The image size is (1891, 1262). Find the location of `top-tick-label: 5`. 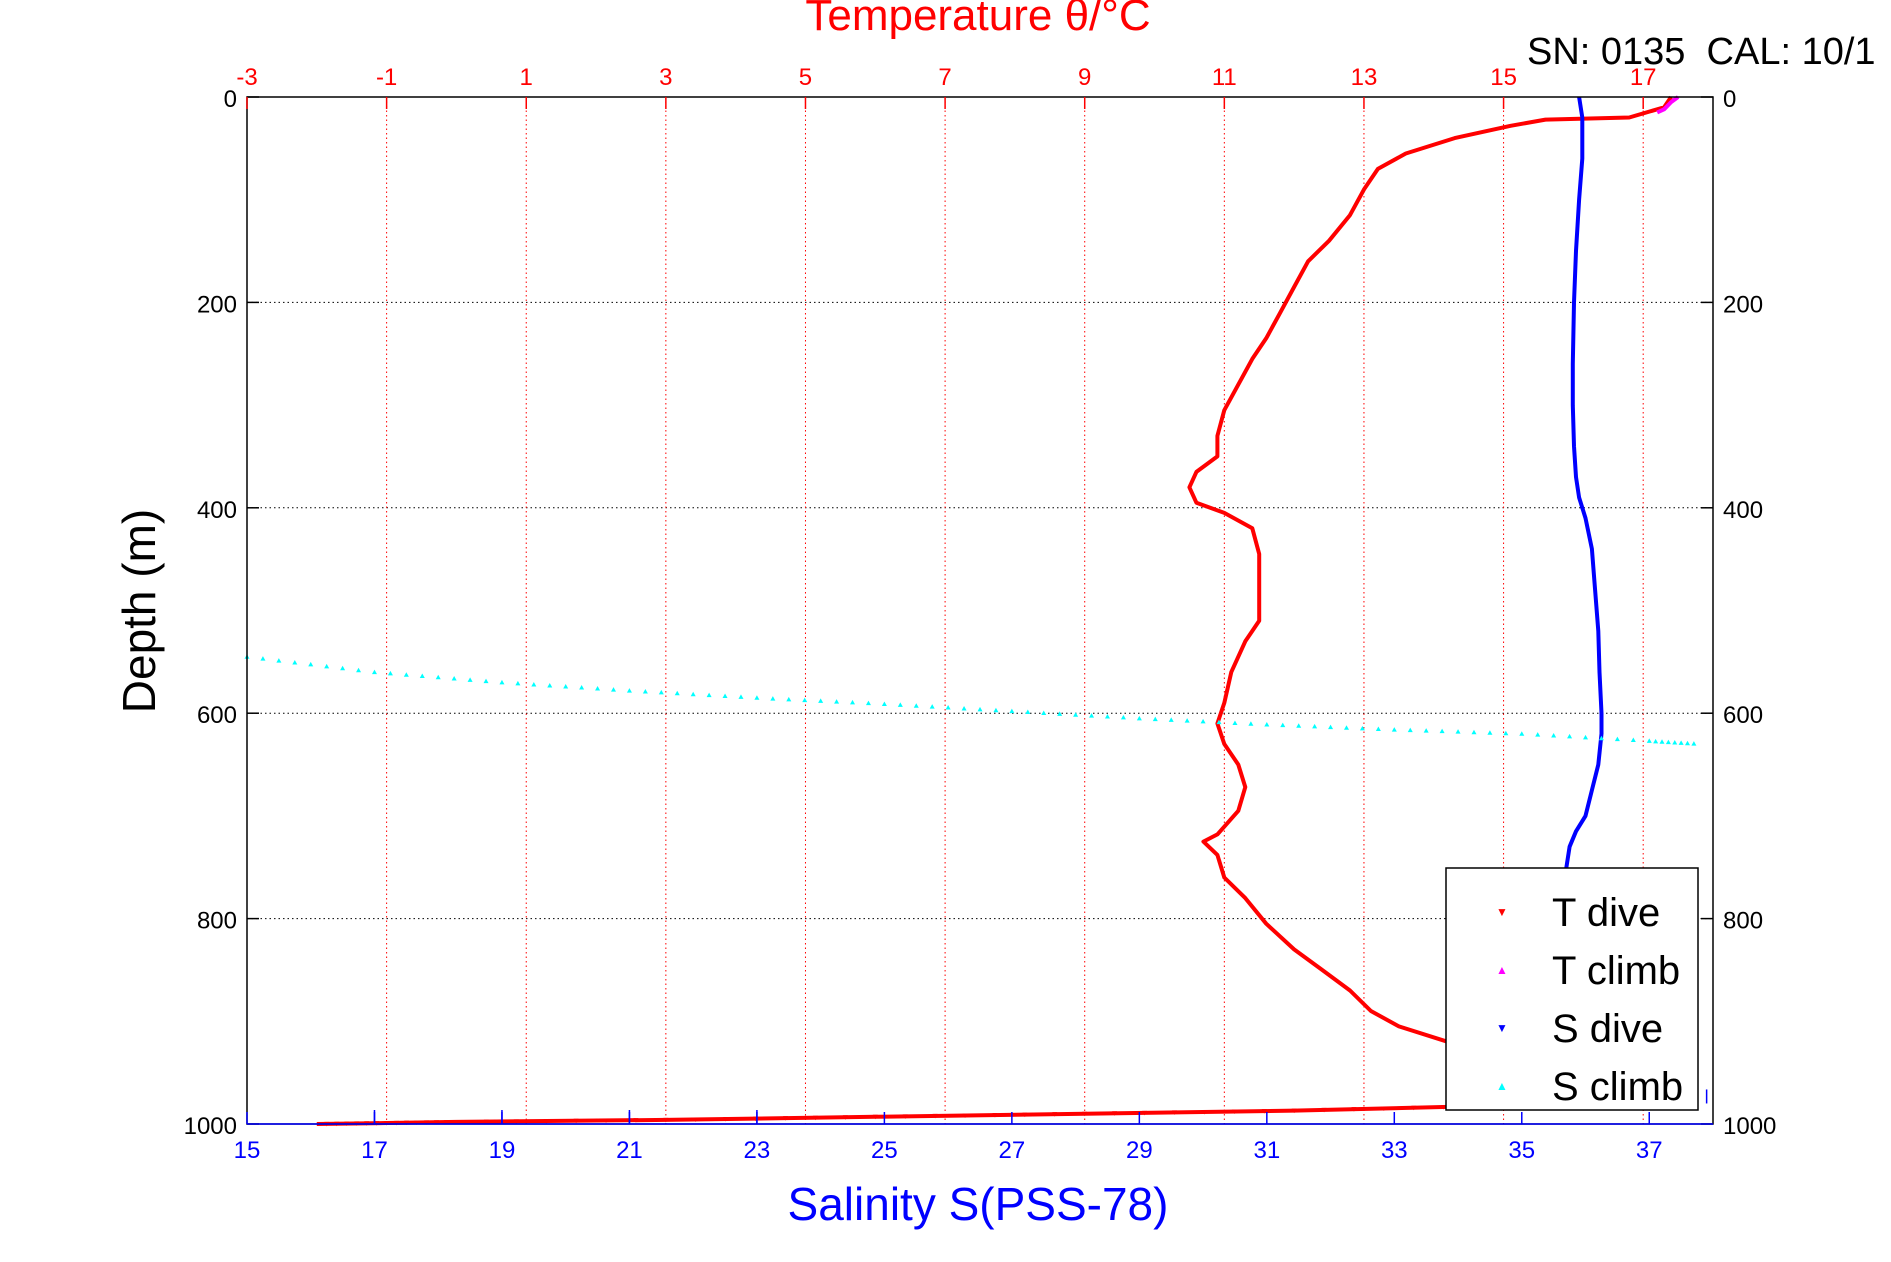

top-tick-label: 5 is located at coordinates (805, 77).